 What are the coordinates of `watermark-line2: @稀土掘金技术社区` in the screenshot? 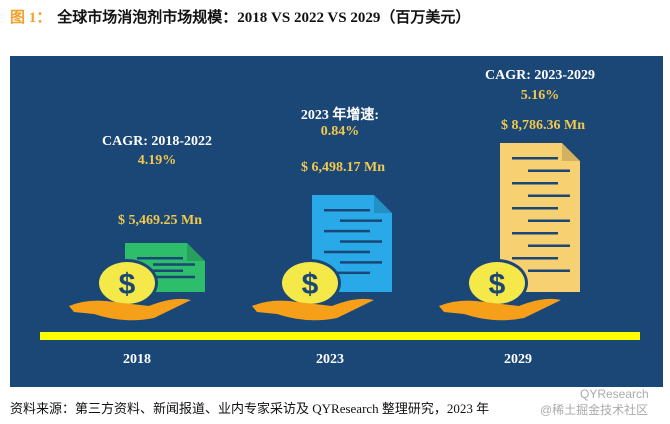 It's located at (594, 410).